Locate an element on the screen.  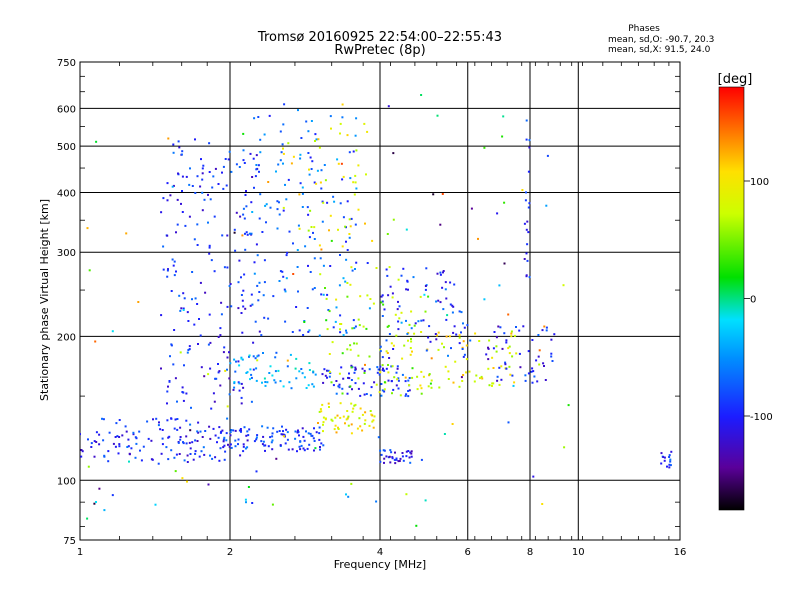
colorbar is located at coordinates (731, 298).